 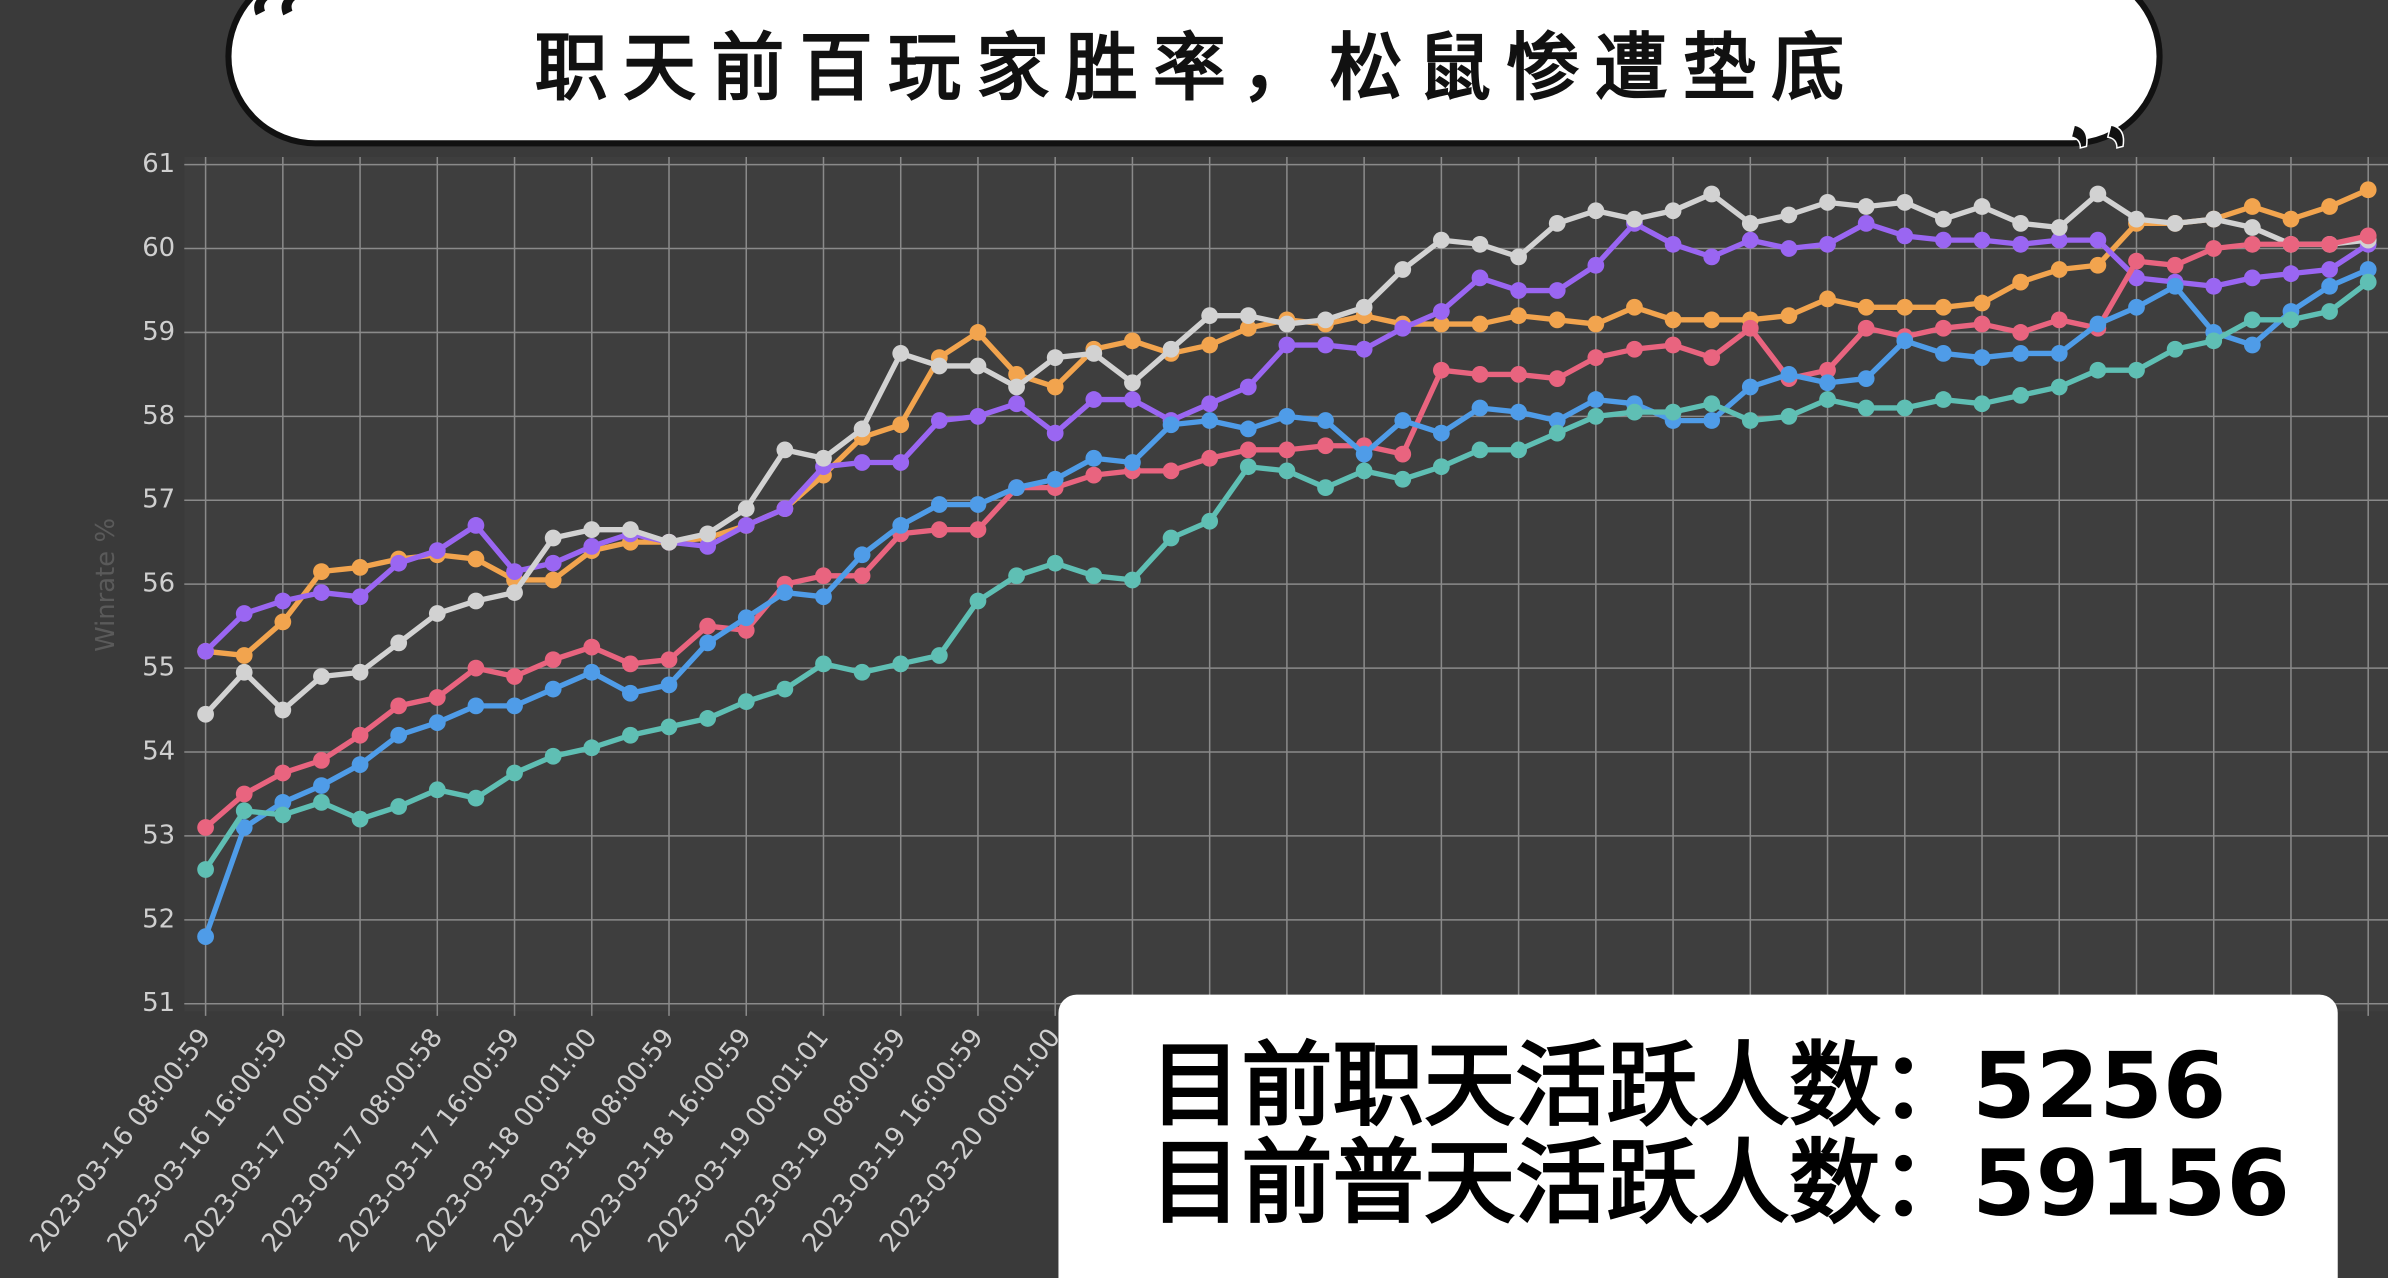 What do you see at coordinates (158, 164) in the screenshot?
I see `y-tick-label: 61` at bounding box center [158, 164].